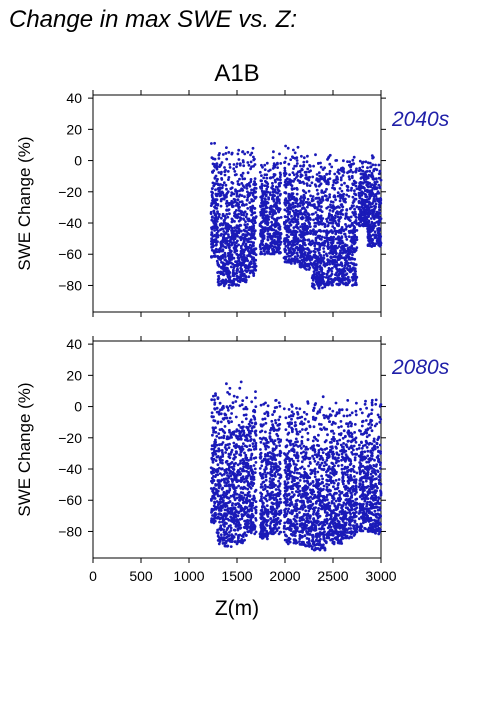 The height and width of the screenshot is (709, 501). Describe the element at coordinates (70, 285) in the screenshot. I see `panel-0-ytick-label: −80` at that location.